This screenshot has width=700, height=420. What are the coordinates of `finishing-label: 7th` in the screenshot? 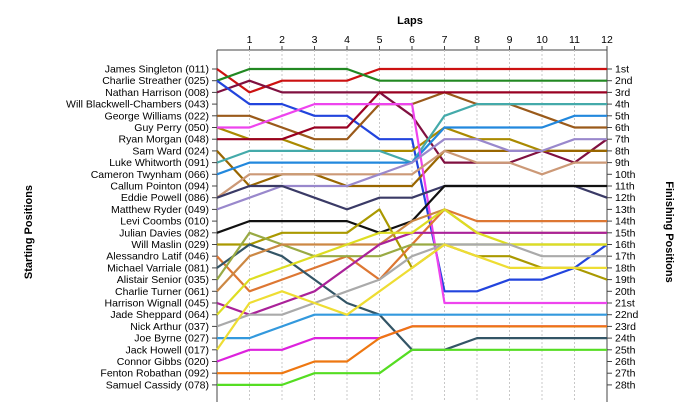 It's located at (622, 140).